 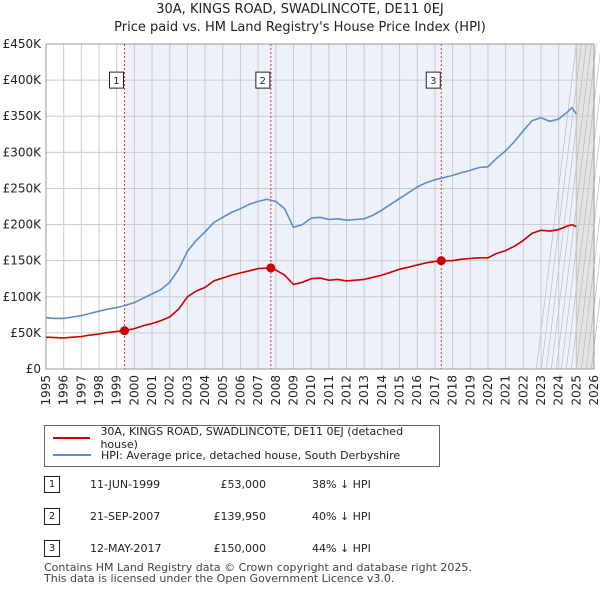 I want to click on x-tick-label: 2008, so click(x=276, y=390).